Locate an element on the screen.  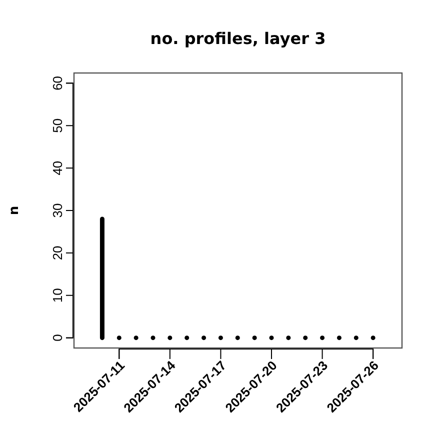
y-tick-label: 60 is located at coordinates (57, 83).